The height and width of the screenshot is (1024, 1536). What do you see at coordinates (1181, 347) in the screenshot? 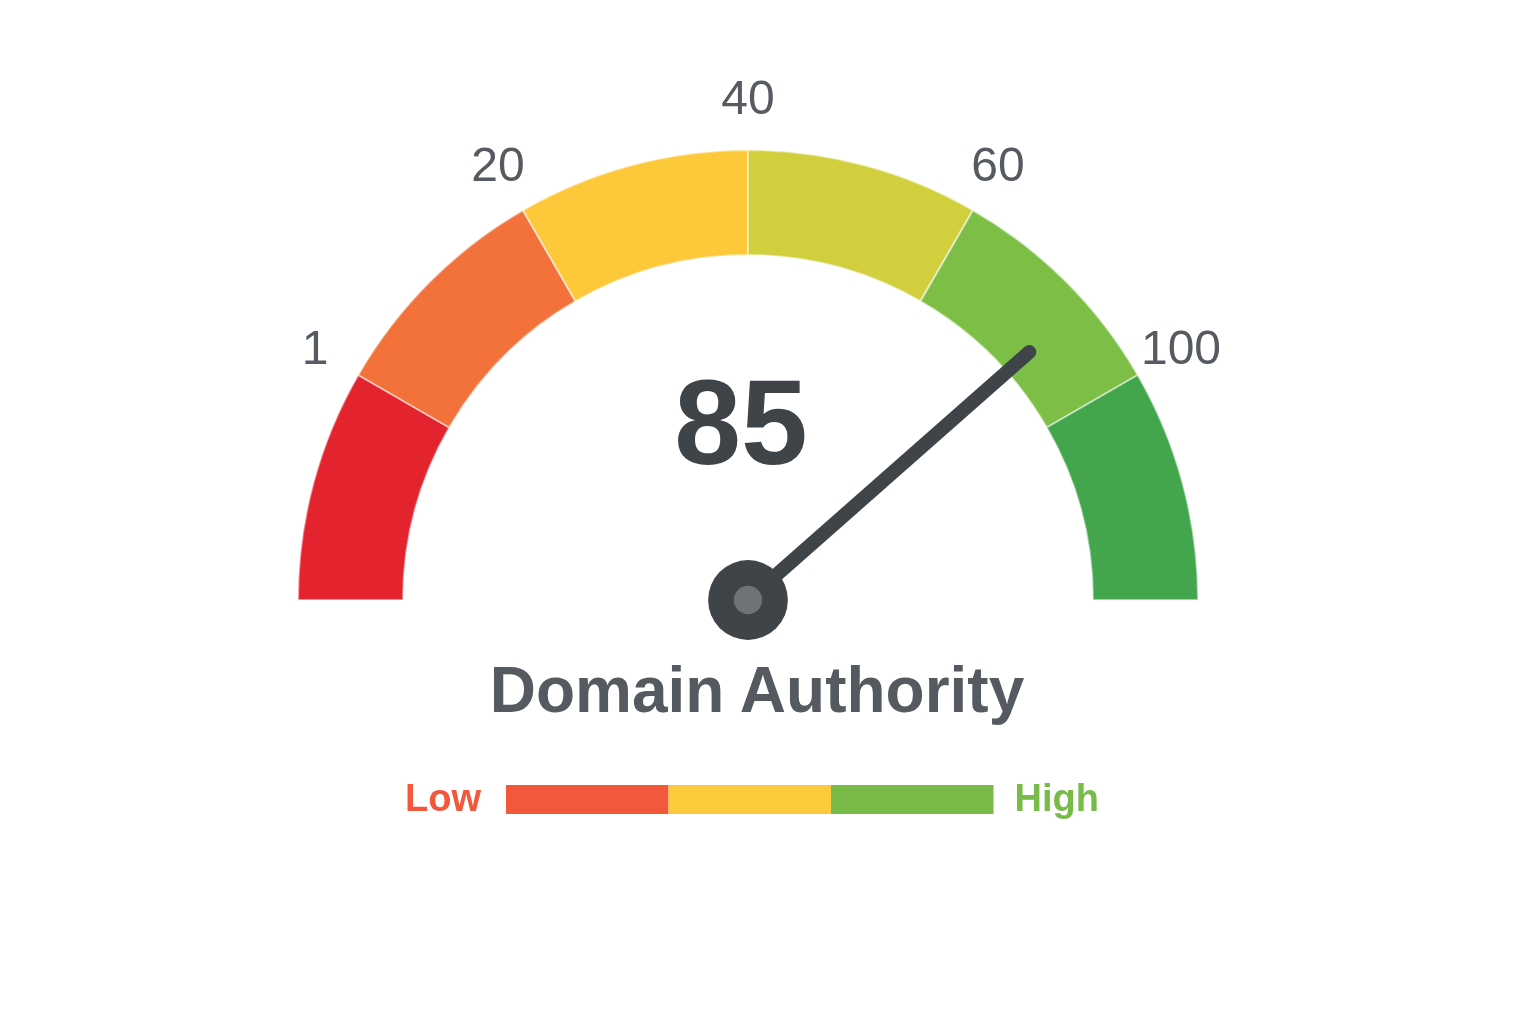
I see `text: 100` at bounding box center [1181, 347].